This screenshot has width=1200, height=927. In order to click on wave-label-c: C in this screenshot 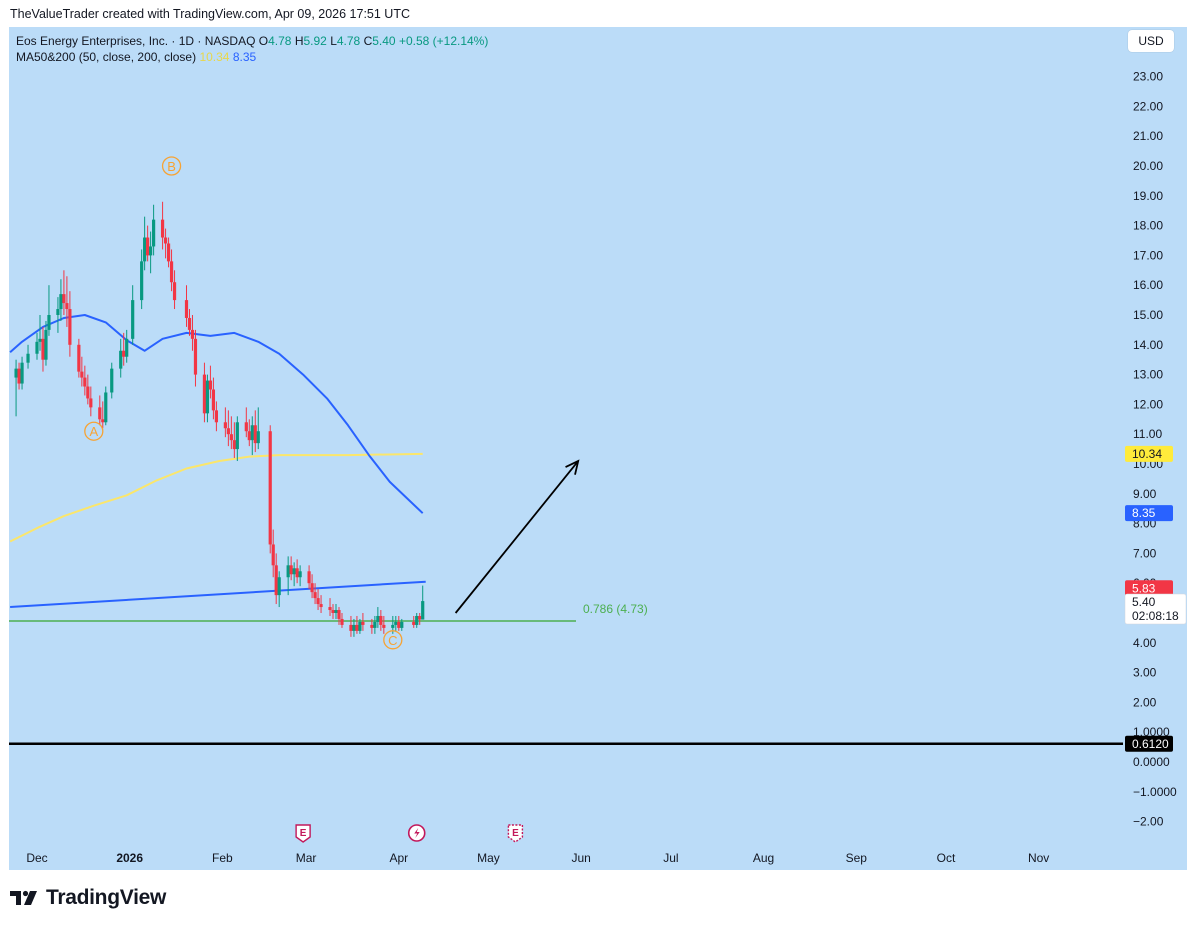, I will do `click(393, 640)`.